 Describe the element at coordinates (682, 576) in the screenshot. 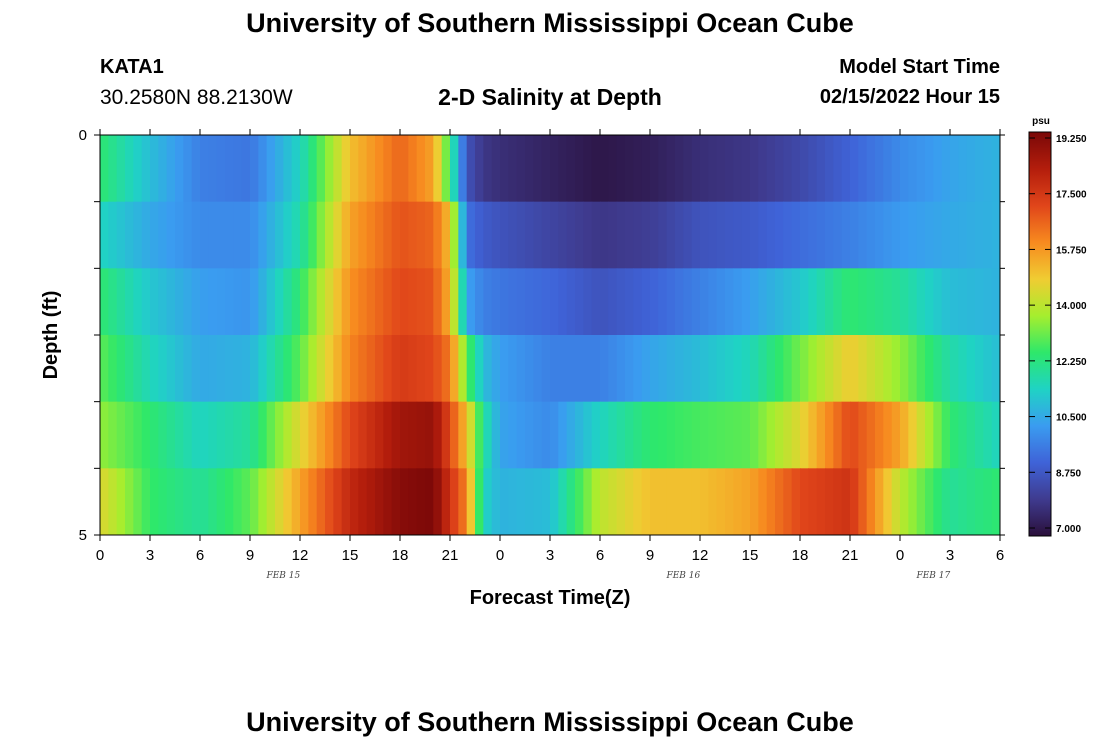

I see `date-label: FEB 16` at that location.